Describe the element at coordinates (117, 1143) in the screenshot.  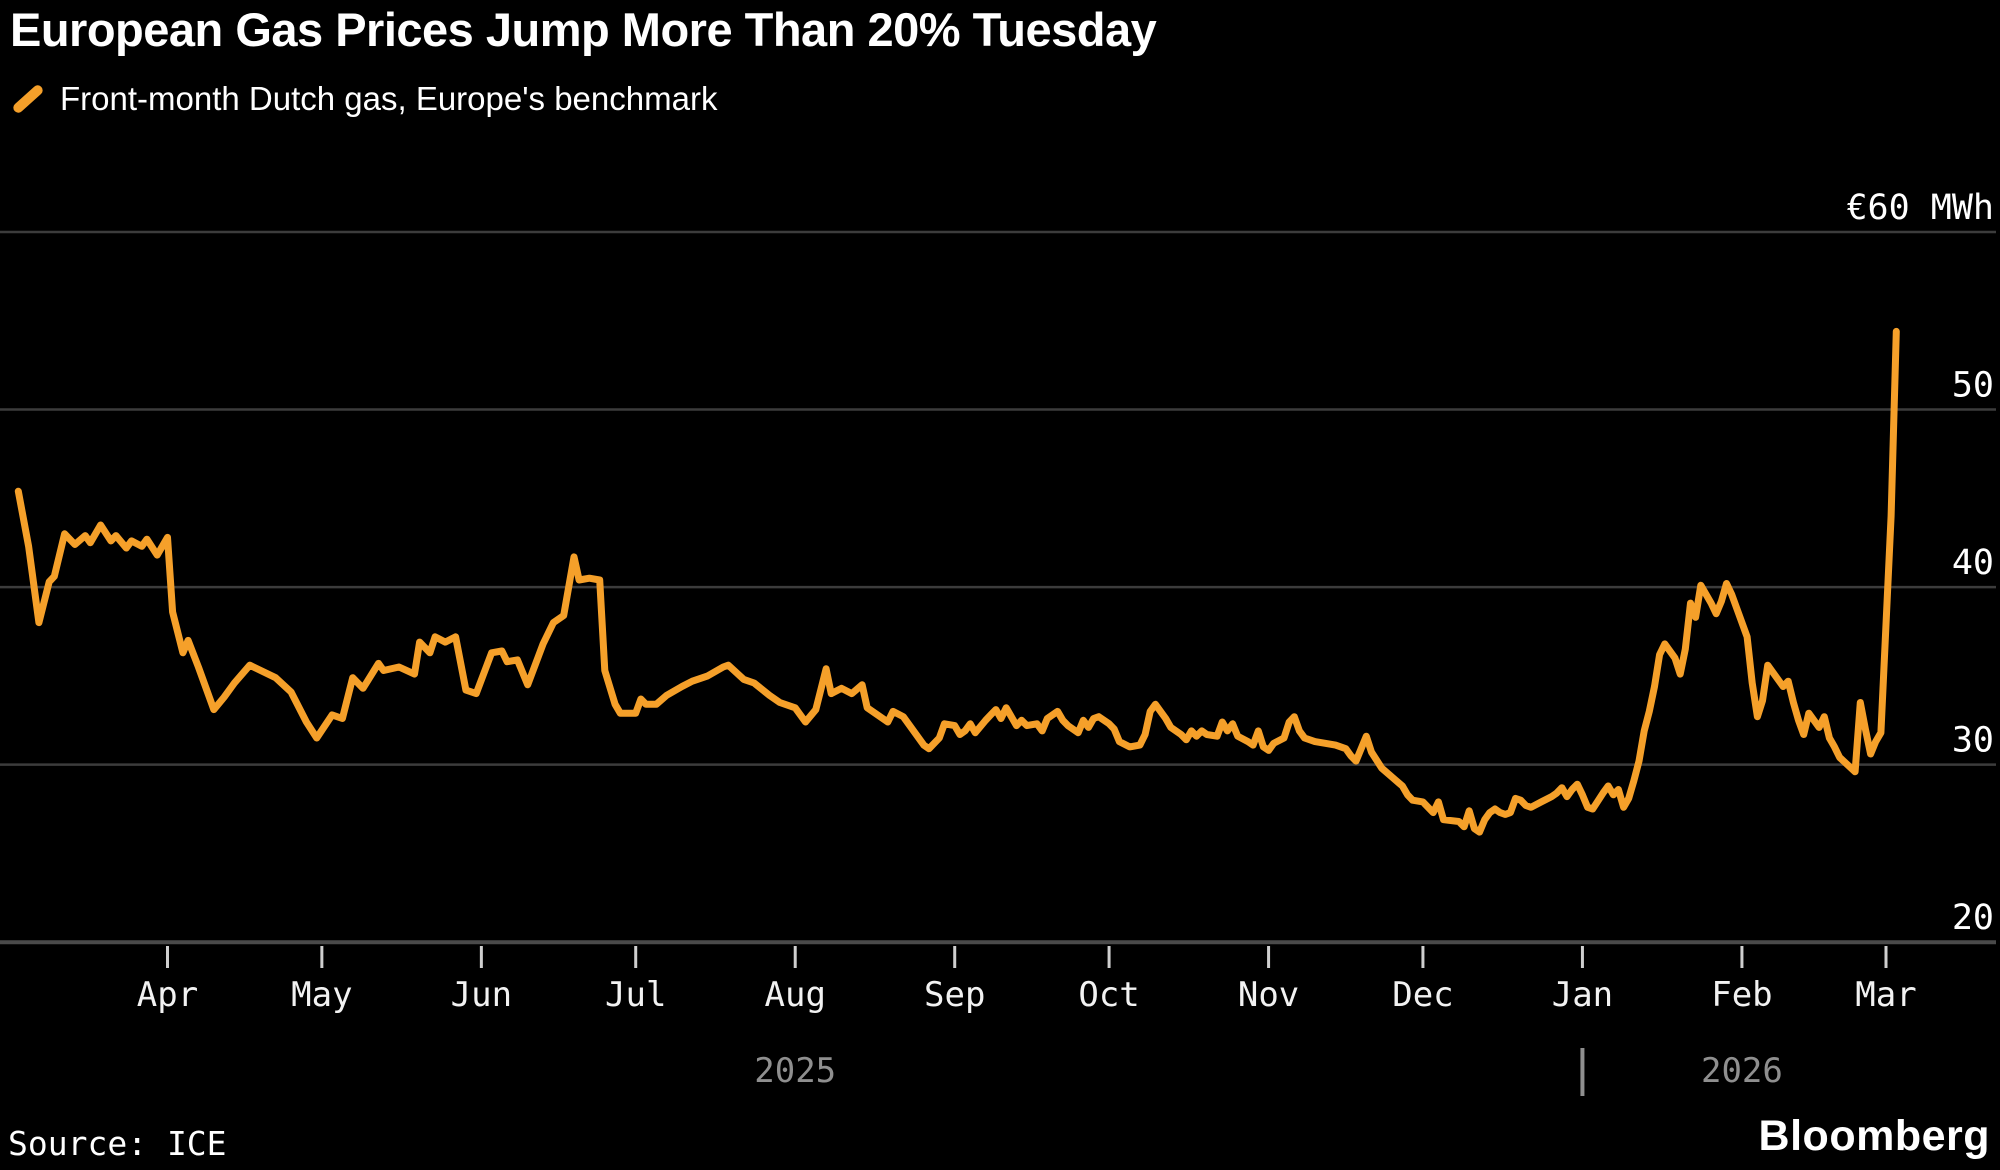
I see `source-credit: Source: ICE` at that location.